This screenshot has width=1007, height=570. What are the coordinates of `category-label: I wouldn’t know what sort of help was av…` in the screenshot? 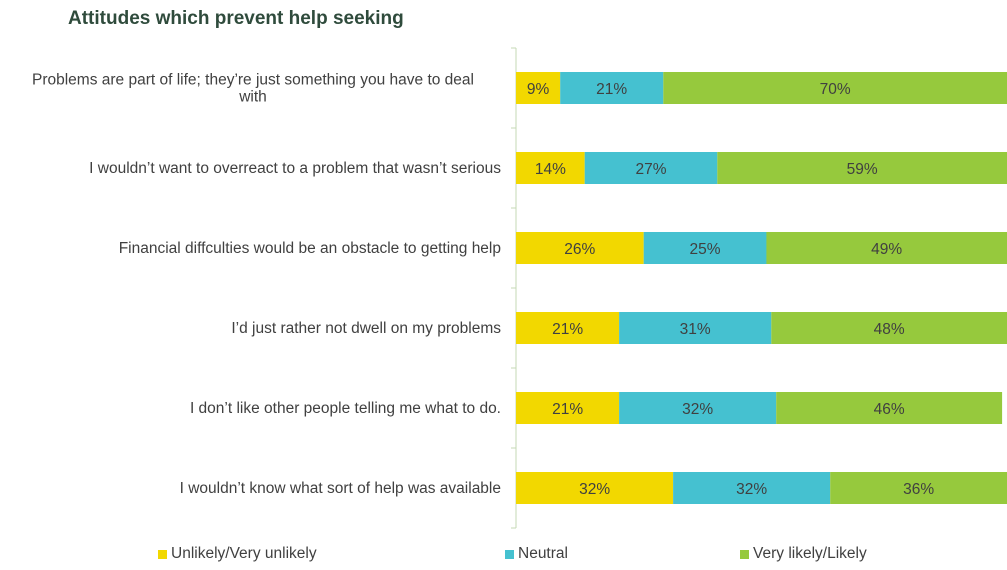 It's located at (340, 488).